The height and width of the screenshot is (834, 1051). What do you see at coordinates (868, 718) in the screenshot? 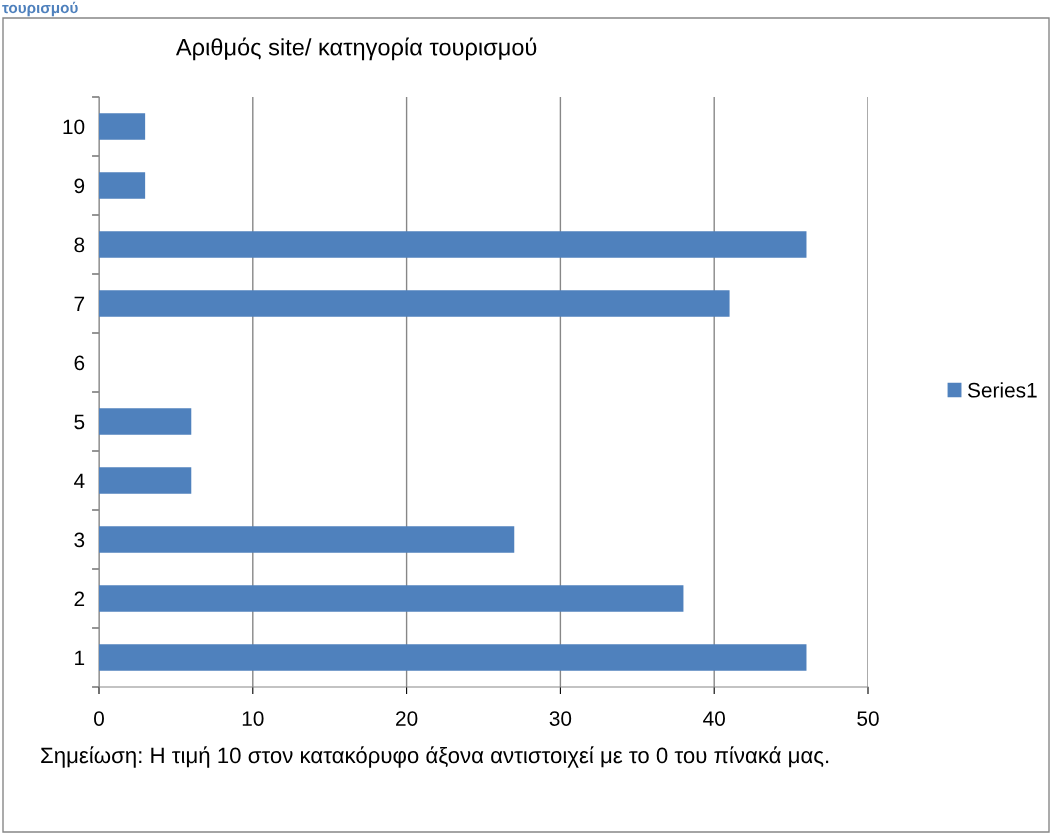
I see `x-tick-label: 50` at bounding box center [868, 718].